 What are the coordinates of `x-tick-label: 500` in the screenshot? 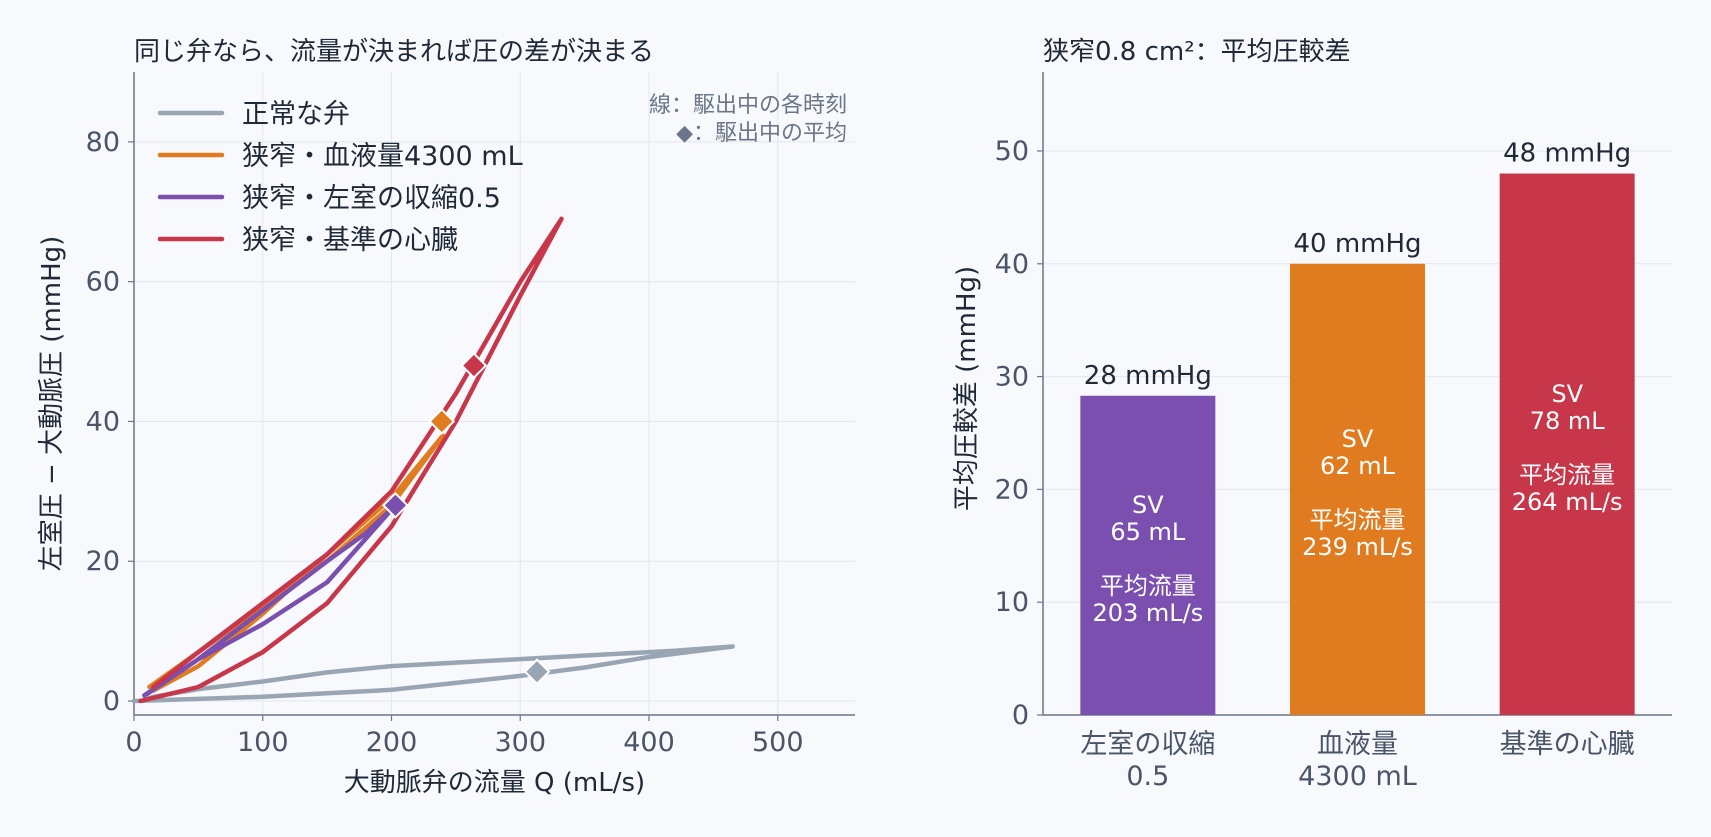 It's located at (778, 742).